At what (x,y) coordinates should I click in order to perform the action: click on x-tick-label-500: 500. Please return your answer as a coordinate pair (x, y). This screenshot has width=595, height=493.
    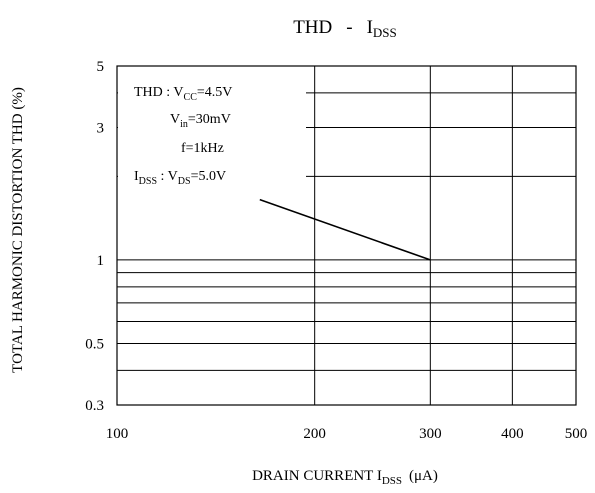
    Looking at the image, I should click on (576, 434).